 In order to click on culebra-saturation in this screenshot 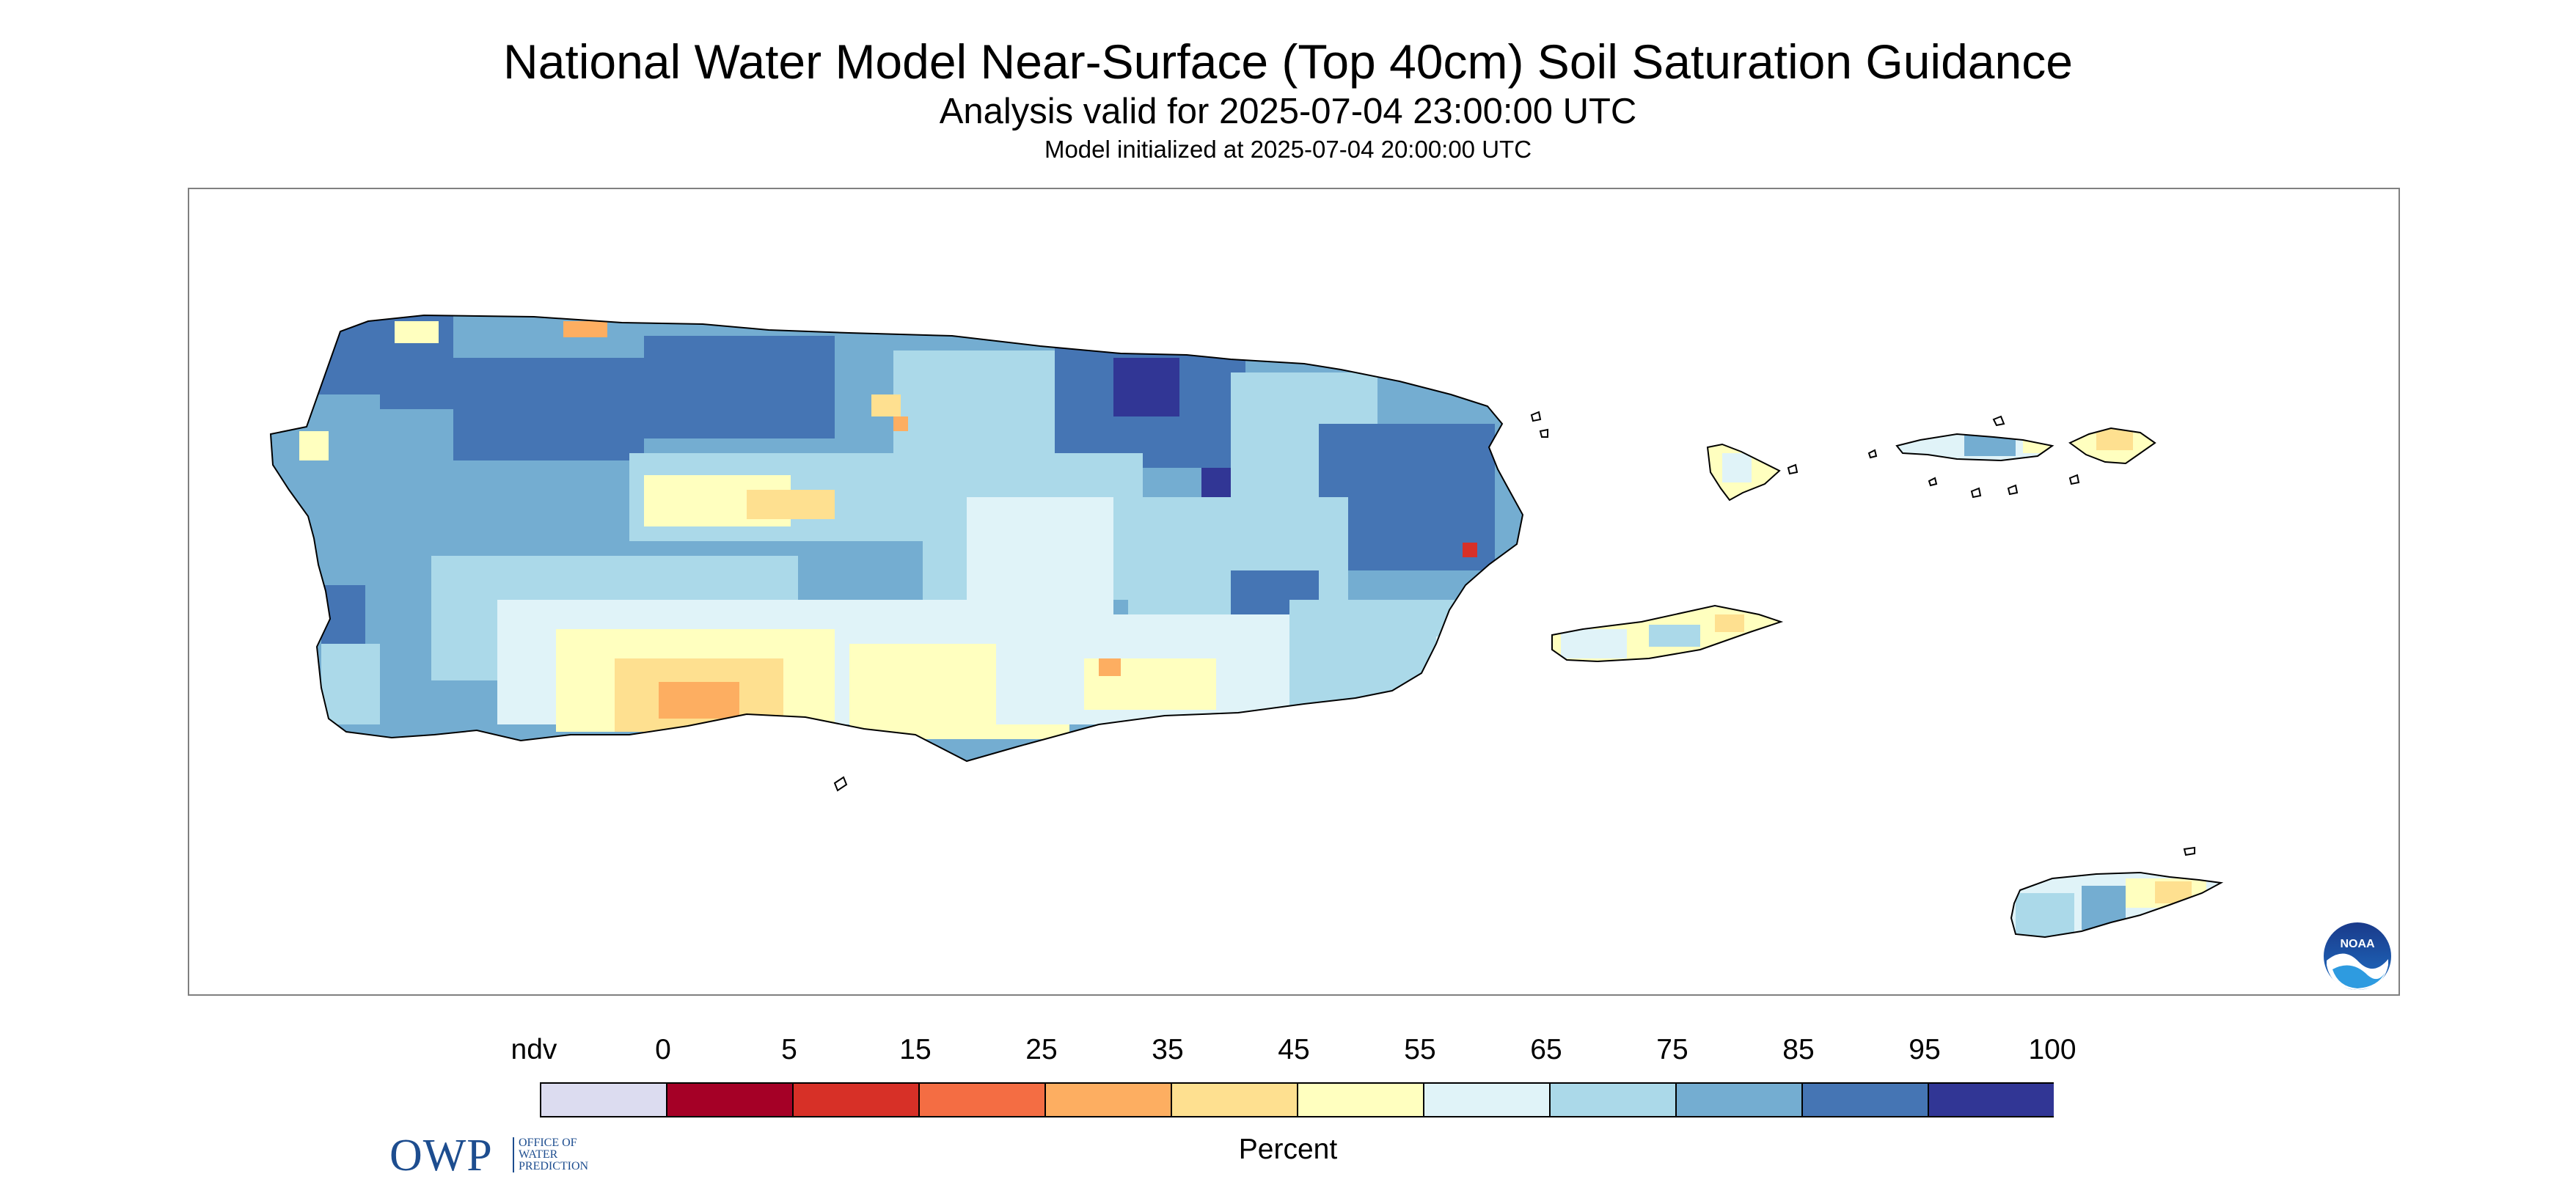, I will do `click(1743, 472)`.